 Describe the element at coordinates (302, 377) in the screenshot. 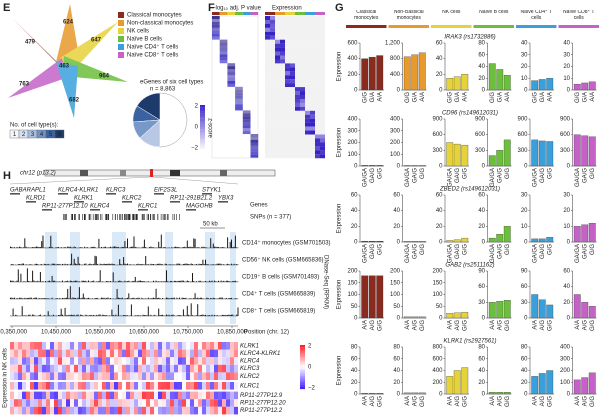

I see `colorbar` at that location.